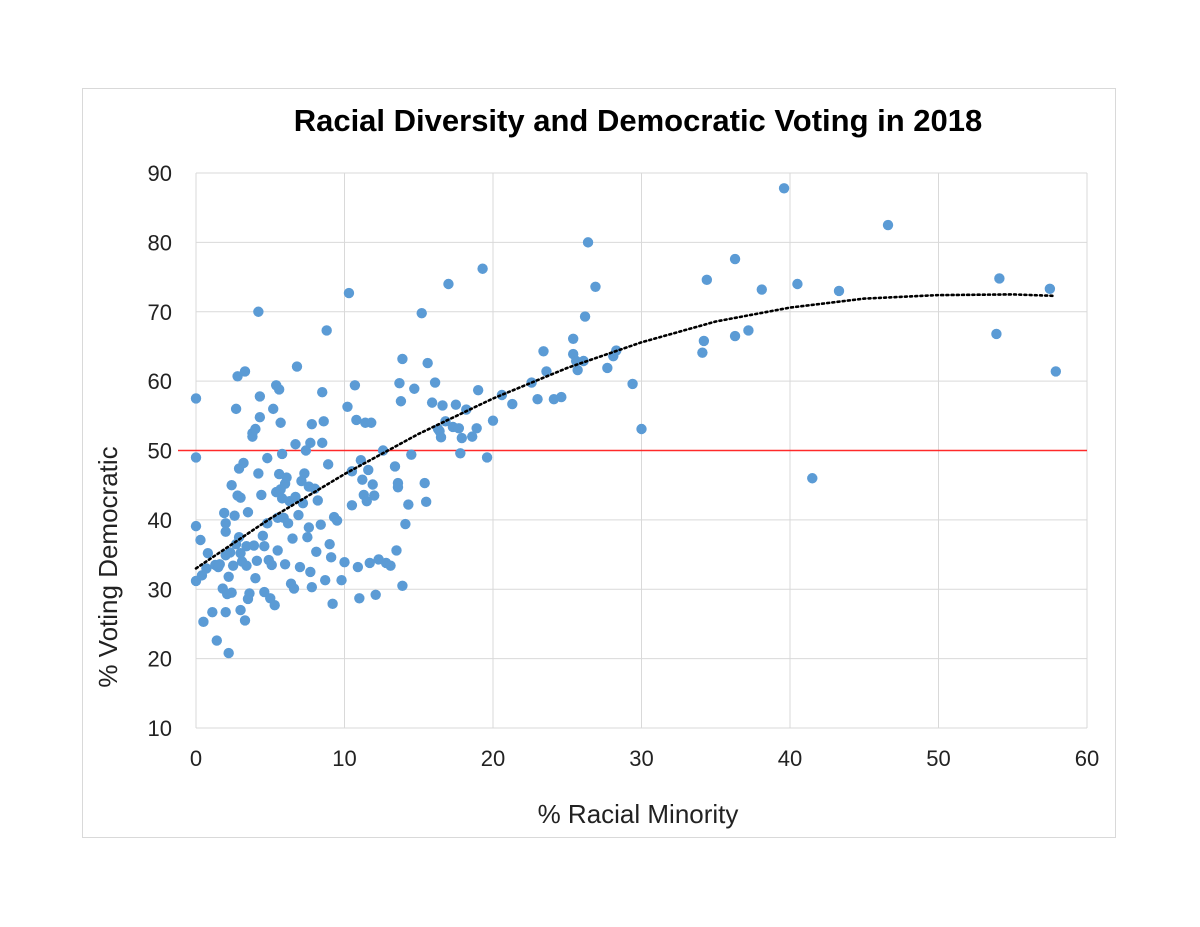 Image resolution: width=1200 pixels, height=927 pixels. I want to click on y-tick-label: 10, so click(160, 728).